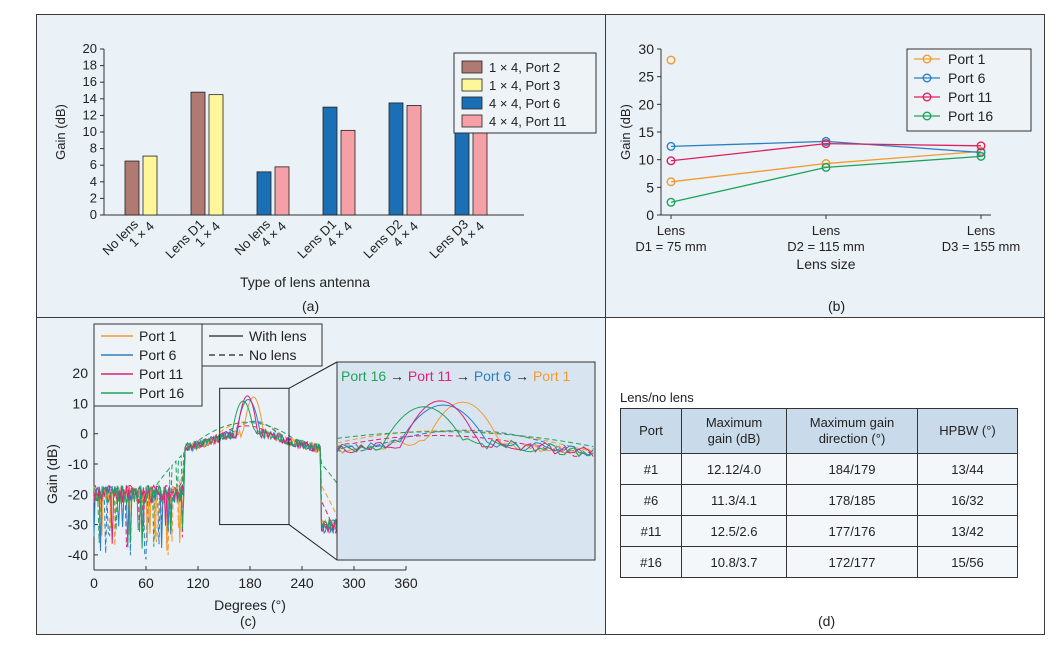  Describe the element at coordinates (78, 494) in the screenshot. I see `y-tick-label: -20` at that location.